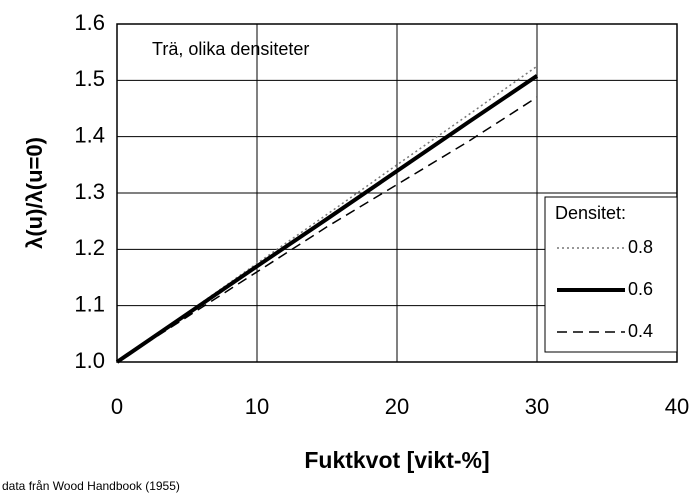  Describe the element at coordinates (230, 49) in the screenshot. I see `chart-title: Trä, olika densiteter` at that location.